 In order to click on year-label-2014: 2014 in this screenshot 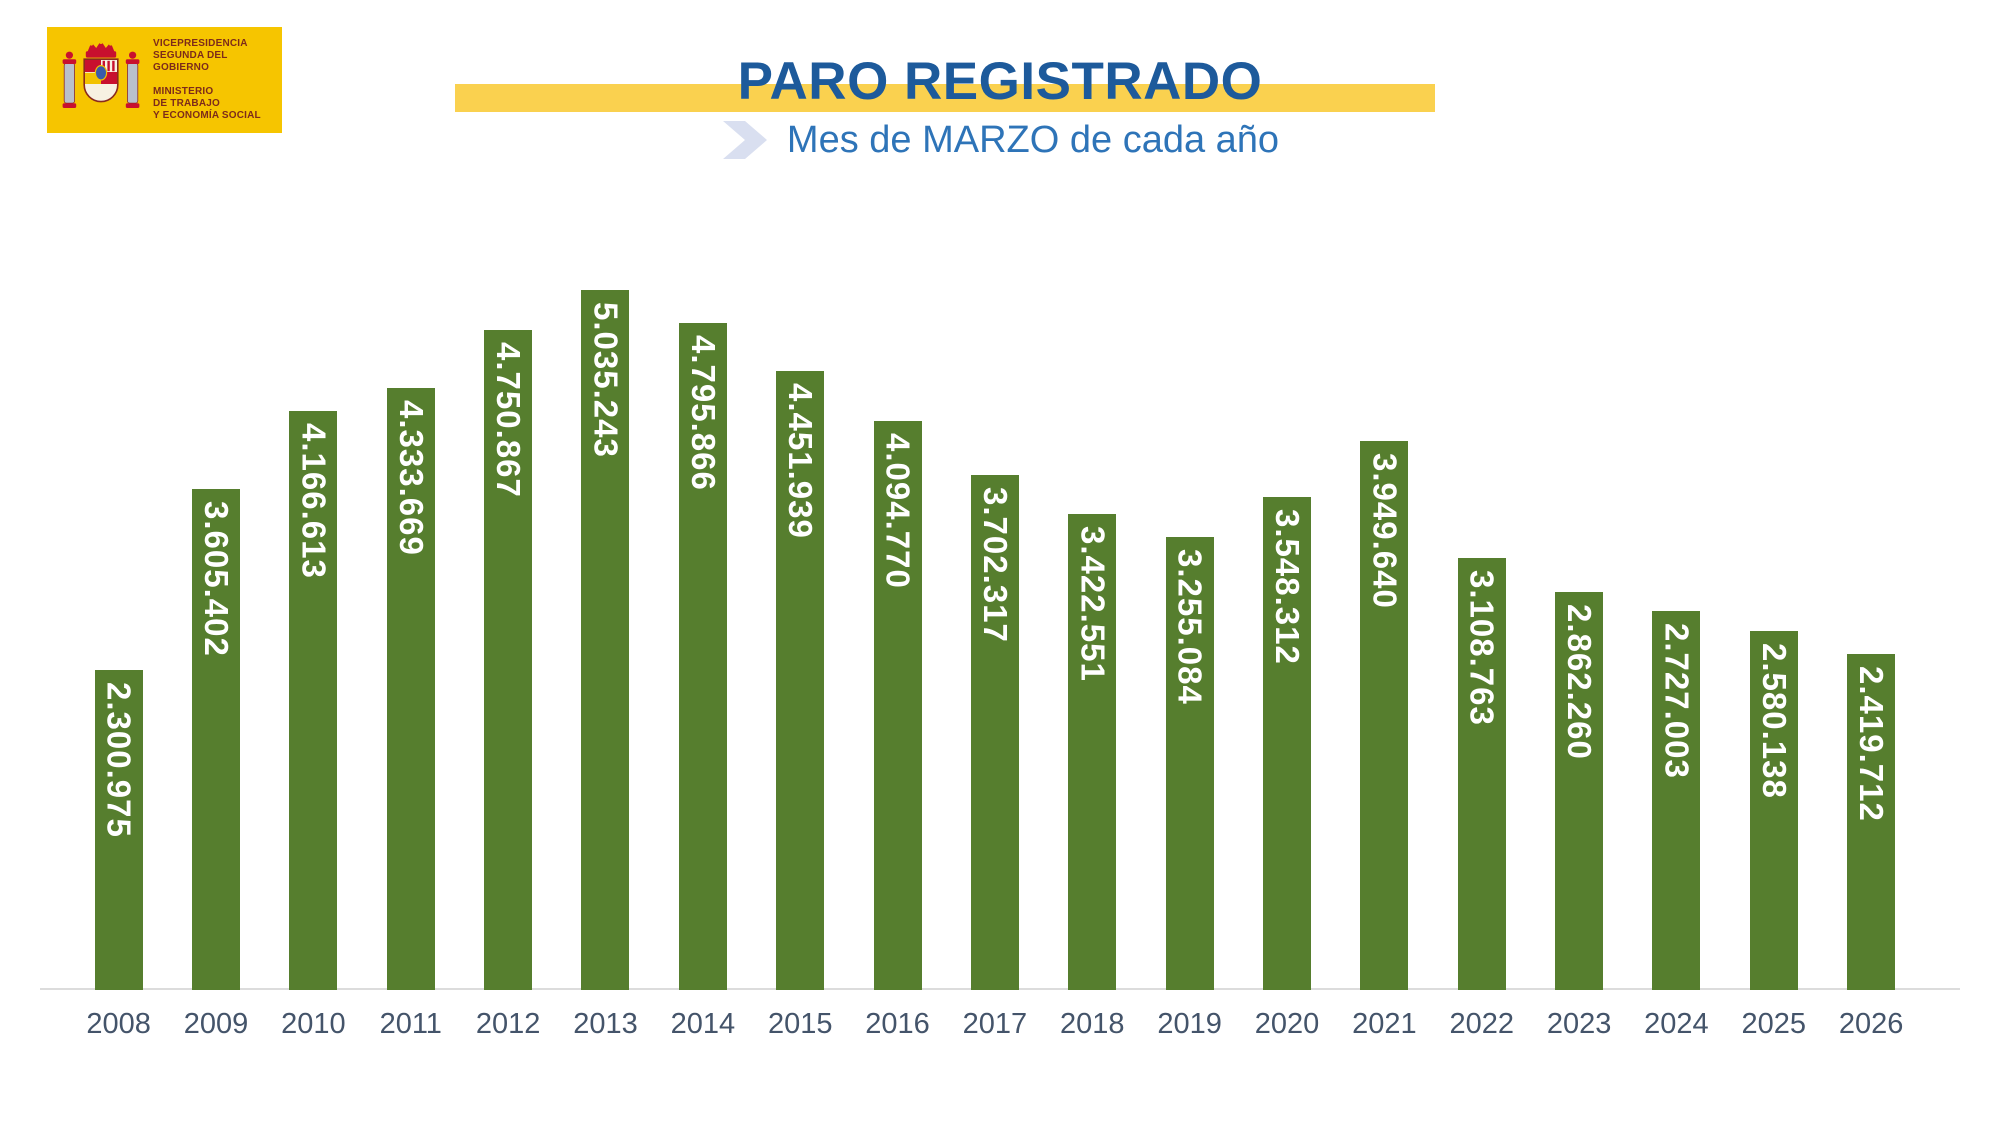, I will do `click(703, 1024)`.